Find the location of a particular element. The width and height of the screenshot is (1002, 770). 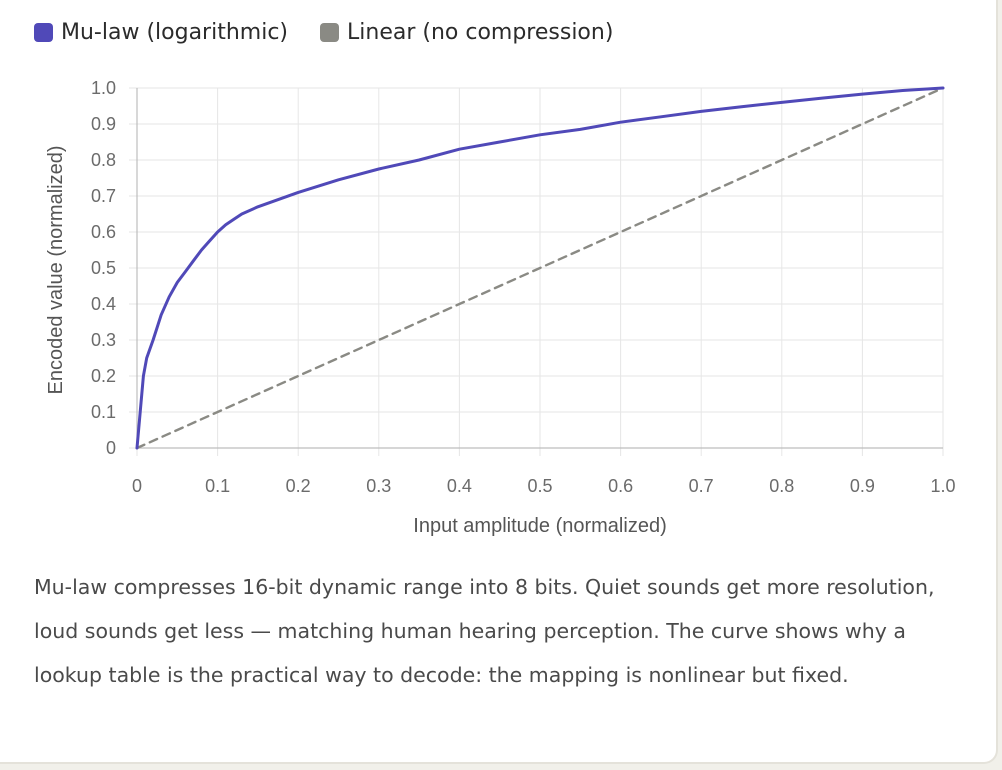

legend-label-linear: Linear (no compression) is located at coordinates (480, 32).